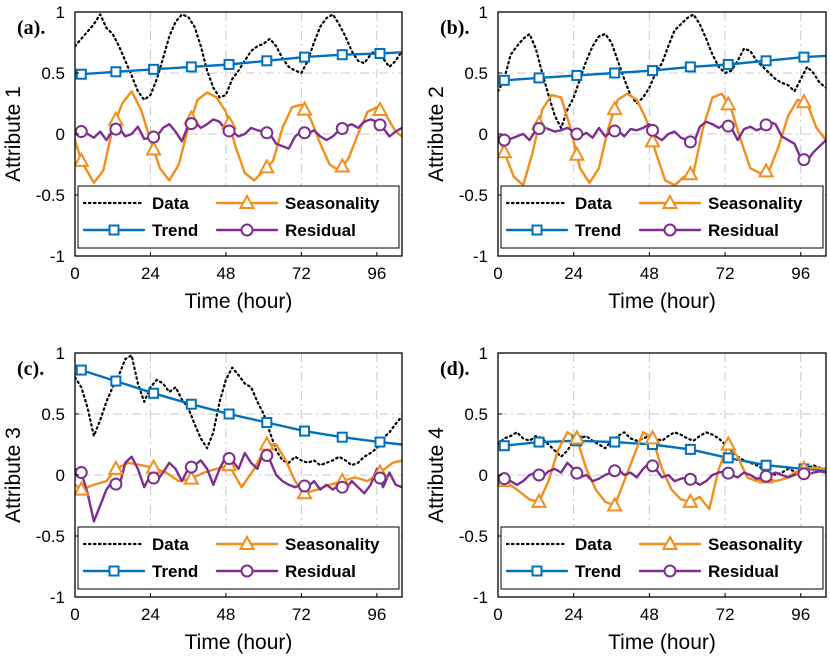  Describe the element at coordinates (662, 642) in the screenshot. I see `x-axis-label: Time (hour)` at that location.